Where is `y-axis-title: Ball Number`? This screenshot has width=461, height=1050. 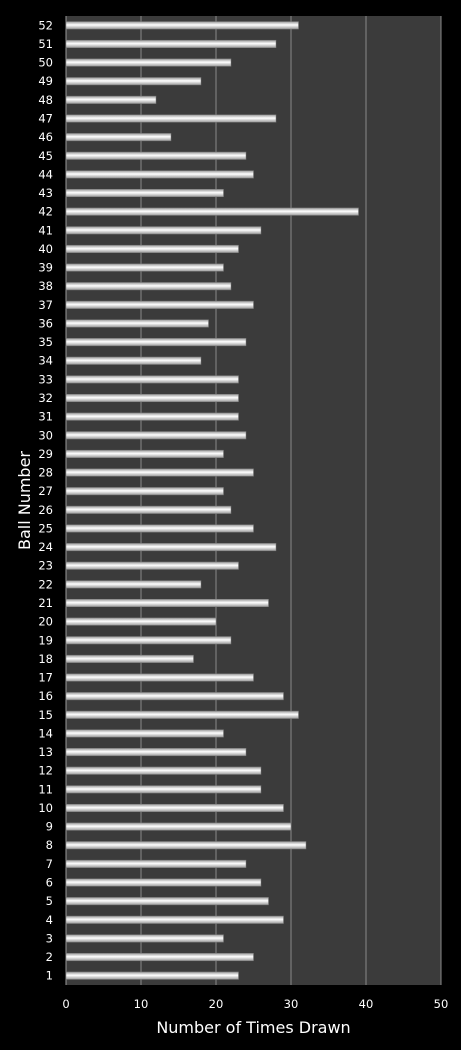 y-axis-title: Ball Number is located at coordinates (24, 500).